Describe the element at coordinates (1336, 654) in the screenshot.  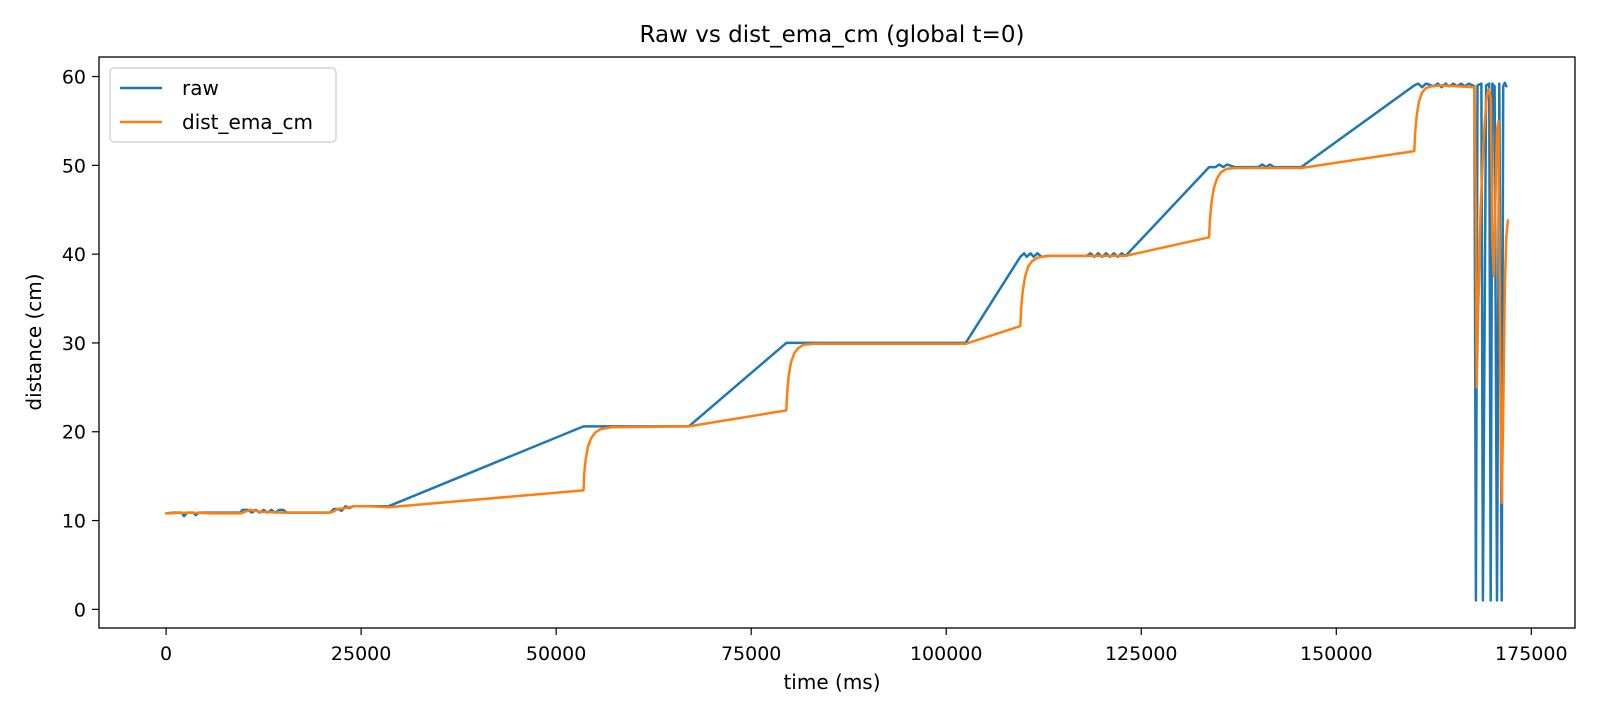
I see `x-tick-label: 150000` at that location.